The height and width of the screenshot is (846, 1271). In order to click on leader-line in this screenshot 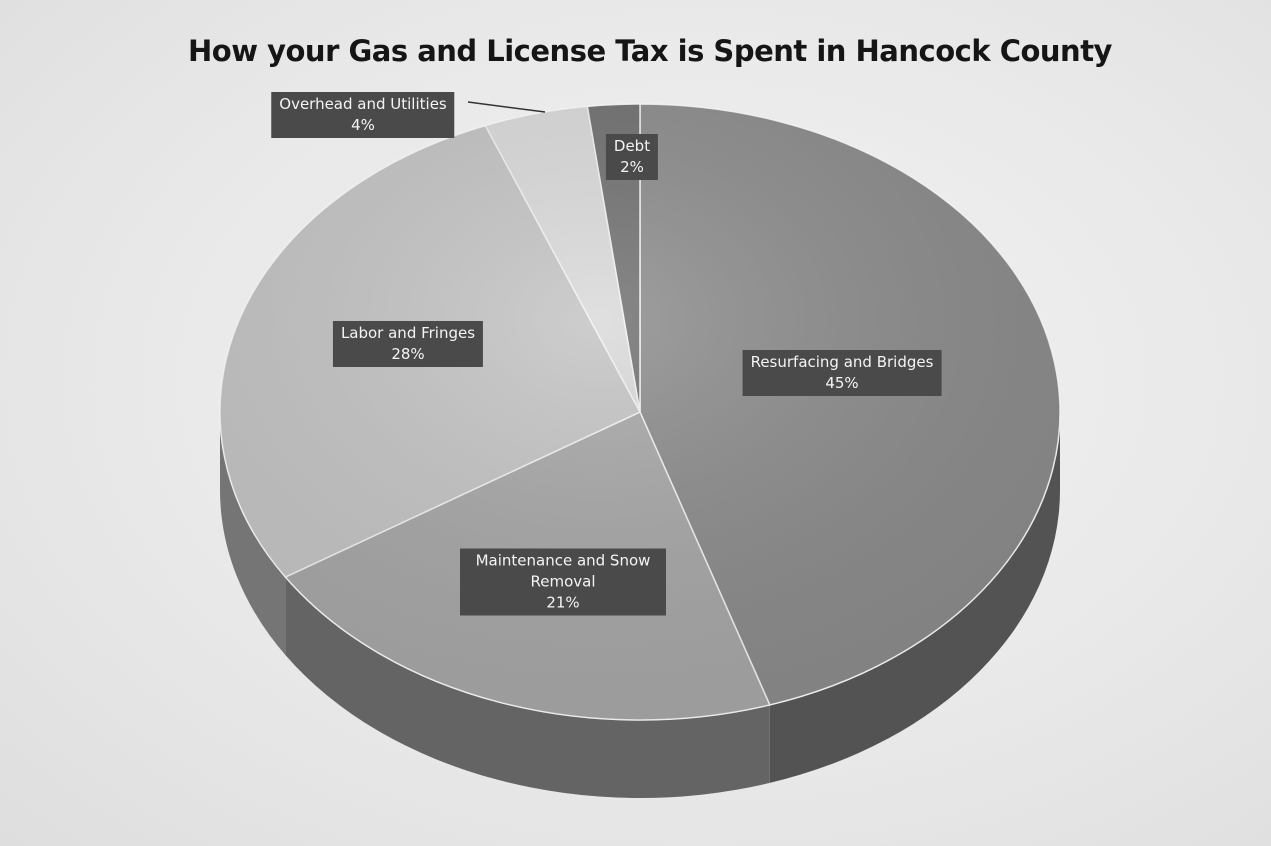, I will do `click(506, 107)`.